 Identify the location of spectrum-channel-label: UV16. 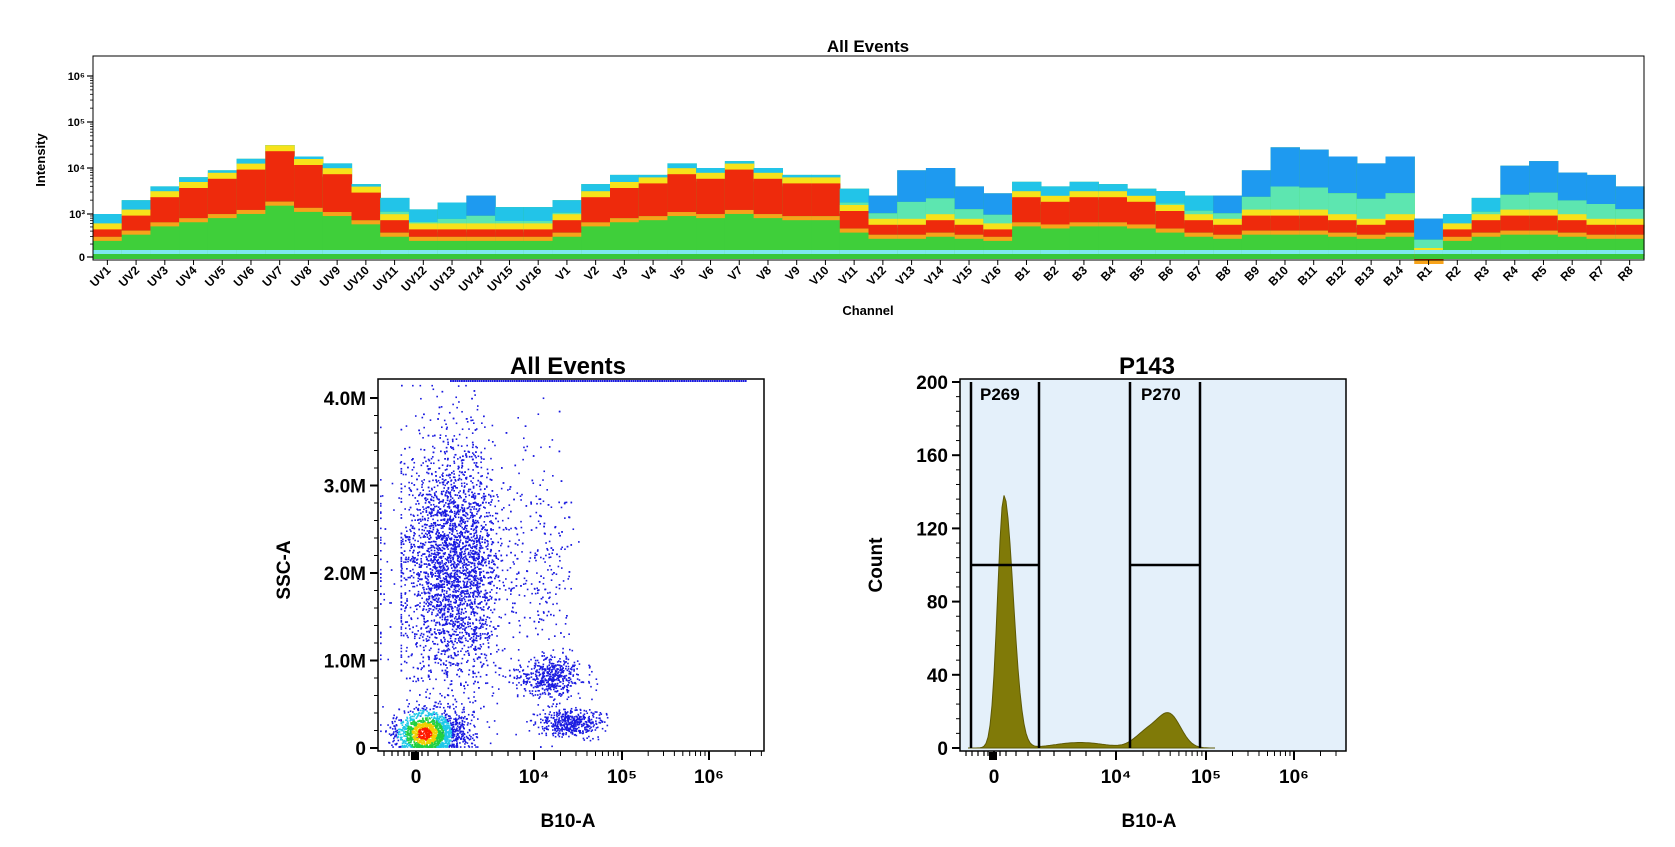
(528, 278).